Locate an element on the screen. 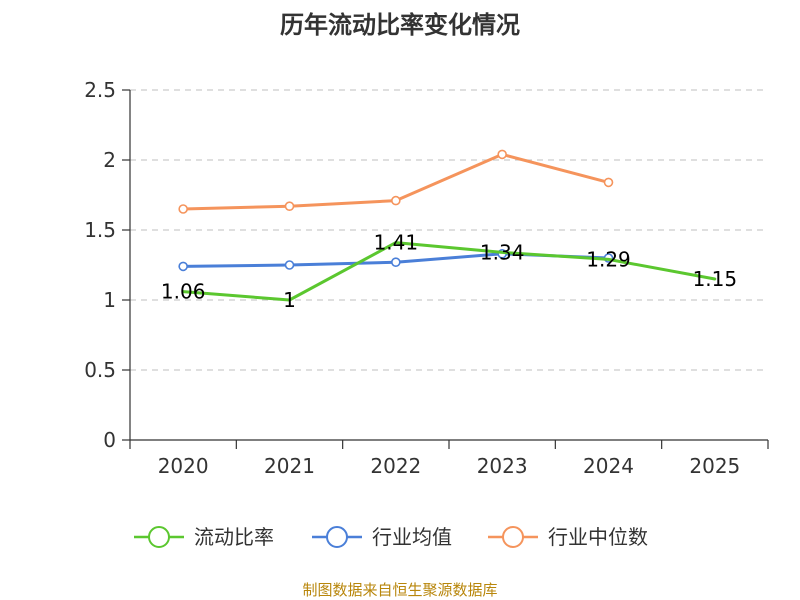 The width and height of the screenshot is (800, 600). legend-label: 行业中位数 is located at coordinates (598, 537).